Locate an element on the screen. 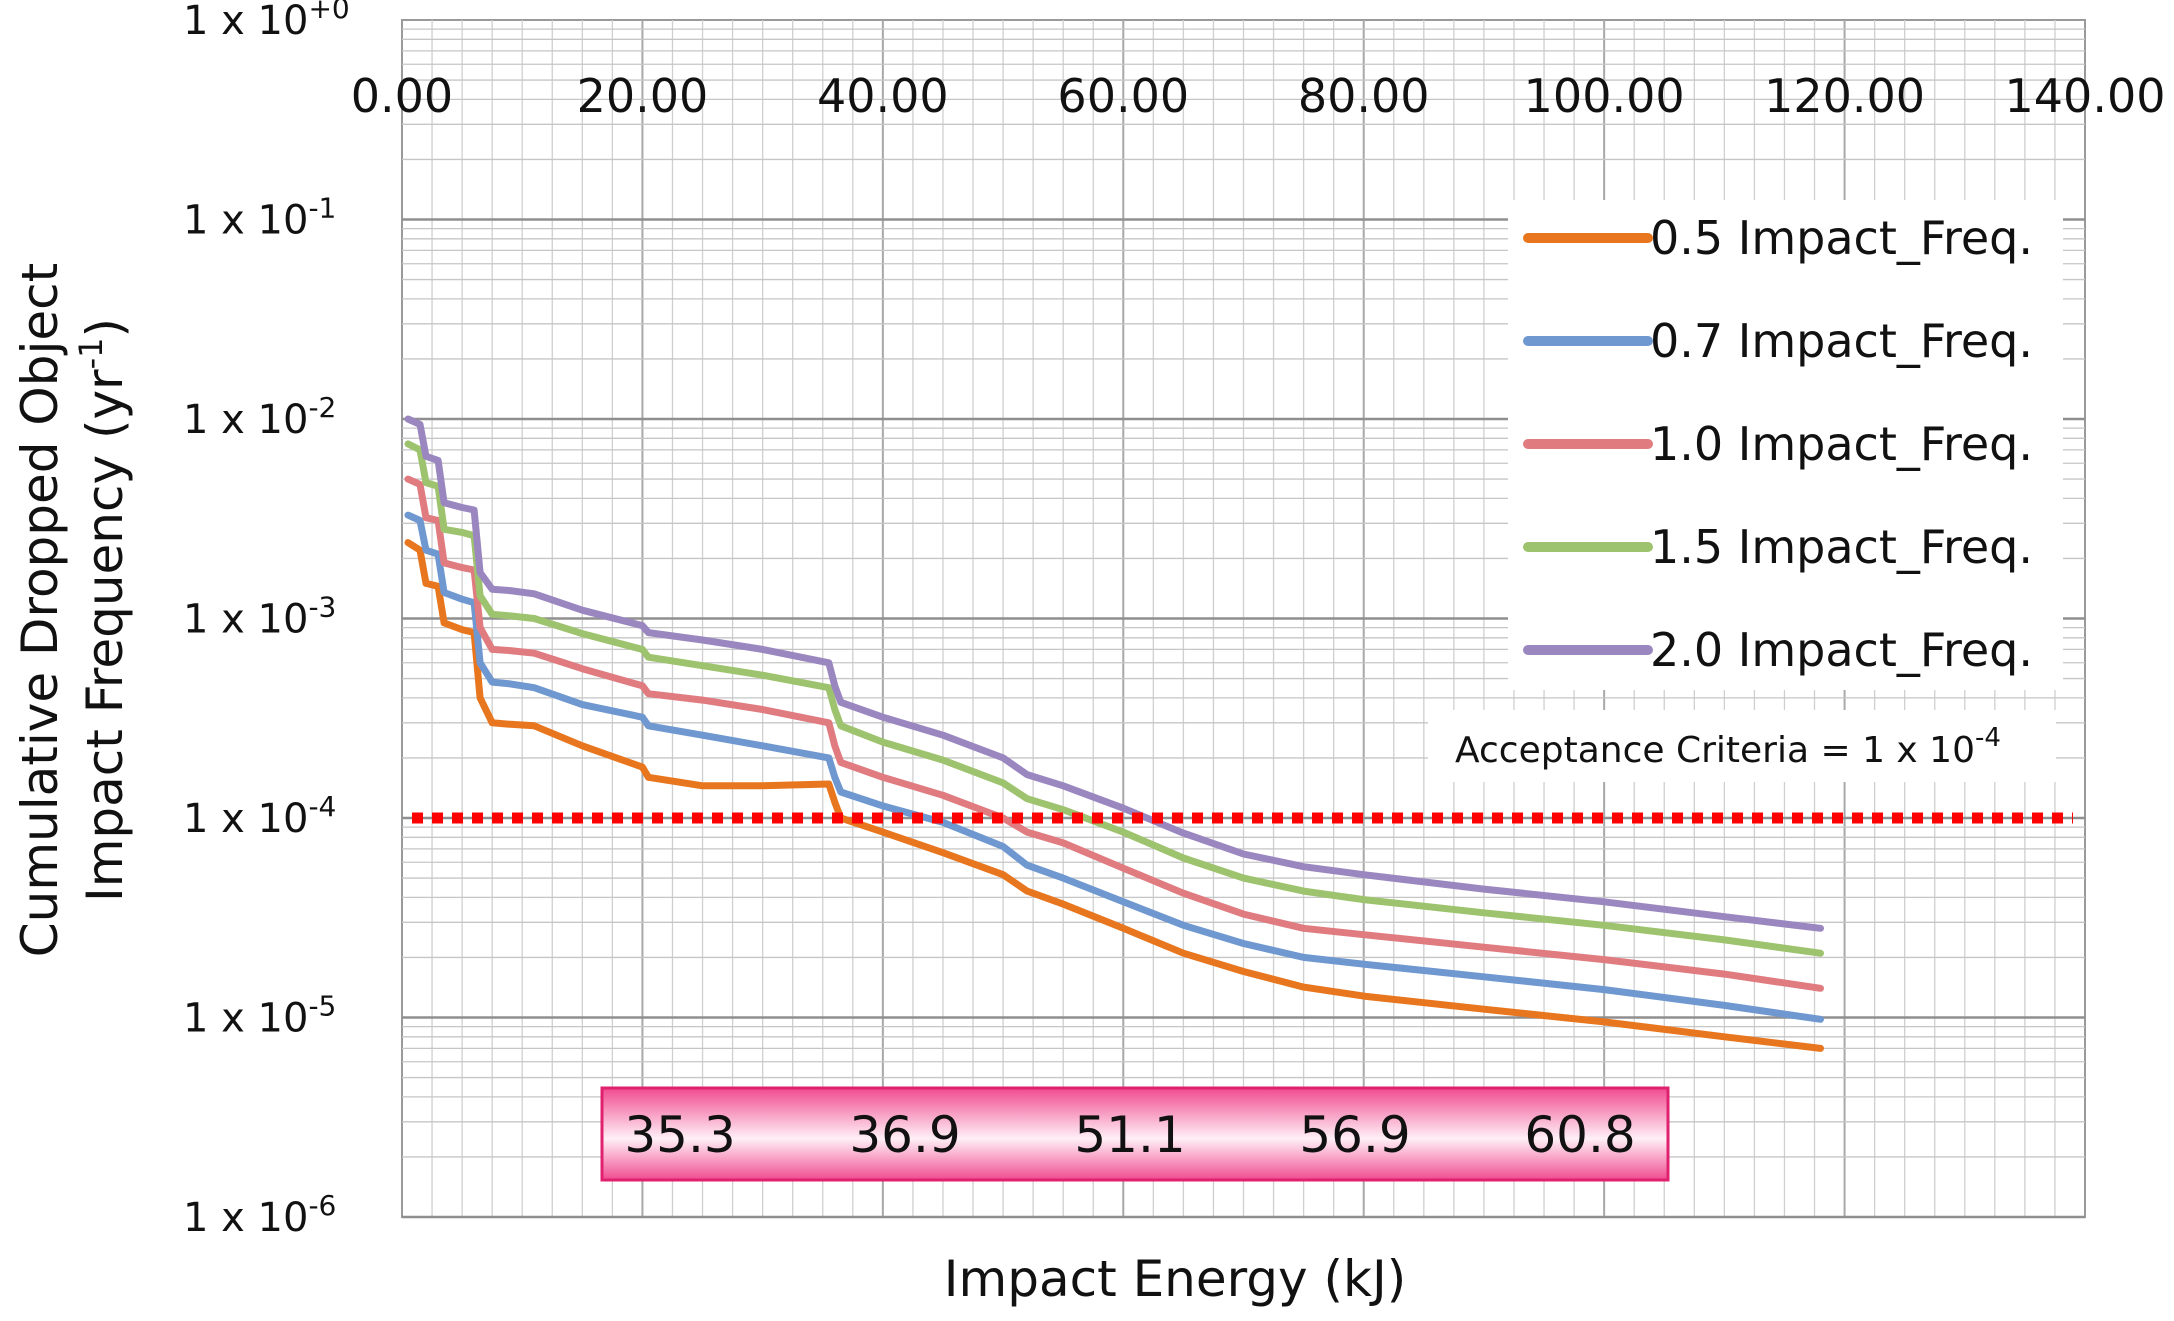 The height and width of the screenshot is (1321, 2174). x-tick-label: 0.00 is located at coordinates (402, 96).